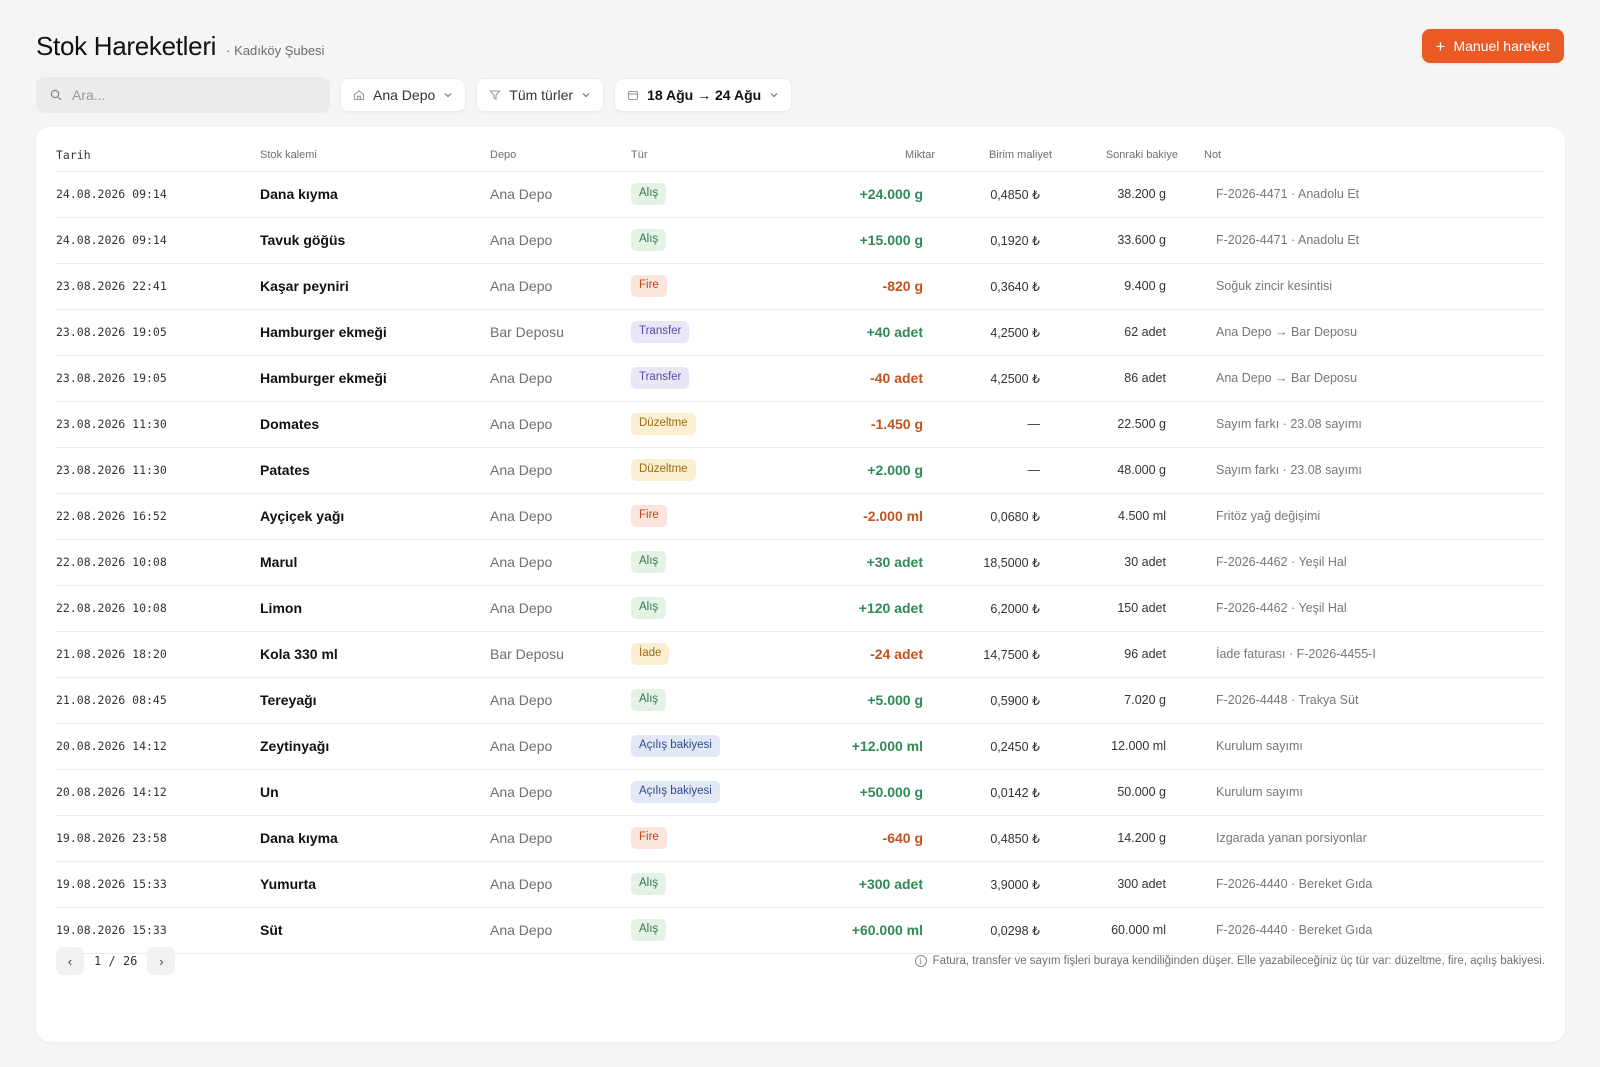  Describe the element at coordinates (920, 961) in the screenshot. I see `info-icon: i` at that location.